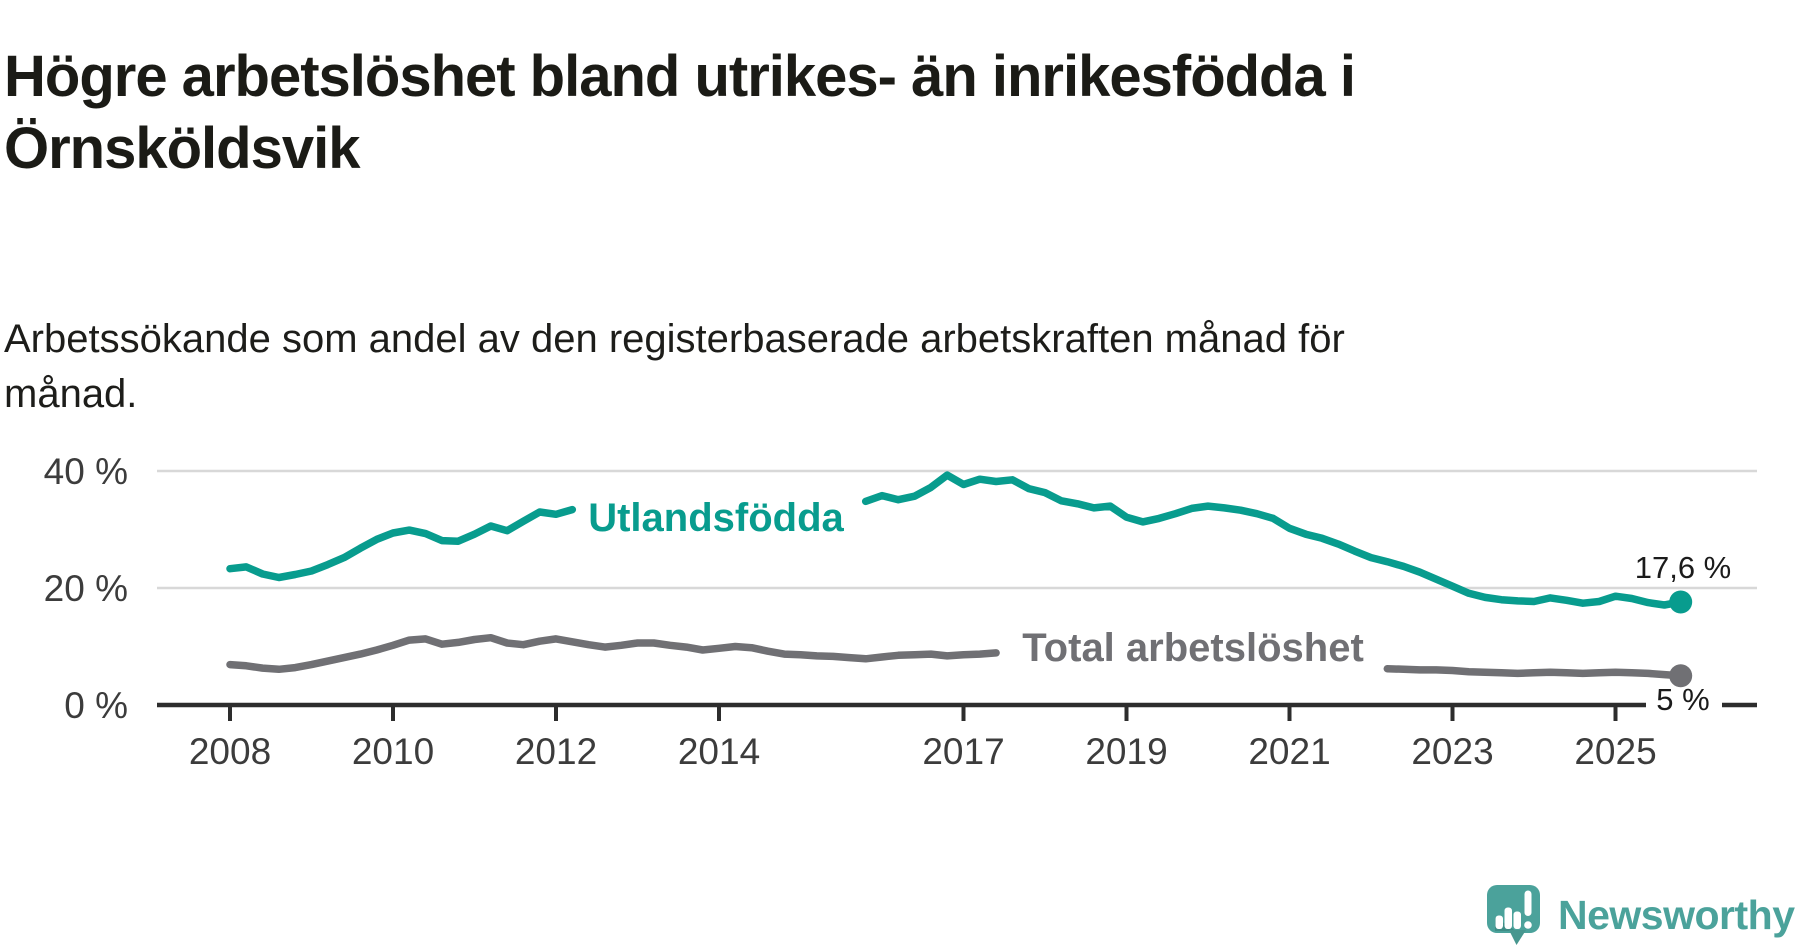 Image resolution: width=1800 pixels, height=948 pixels. I want to click on newsworthy-logo-icon, so click(1513, 915).